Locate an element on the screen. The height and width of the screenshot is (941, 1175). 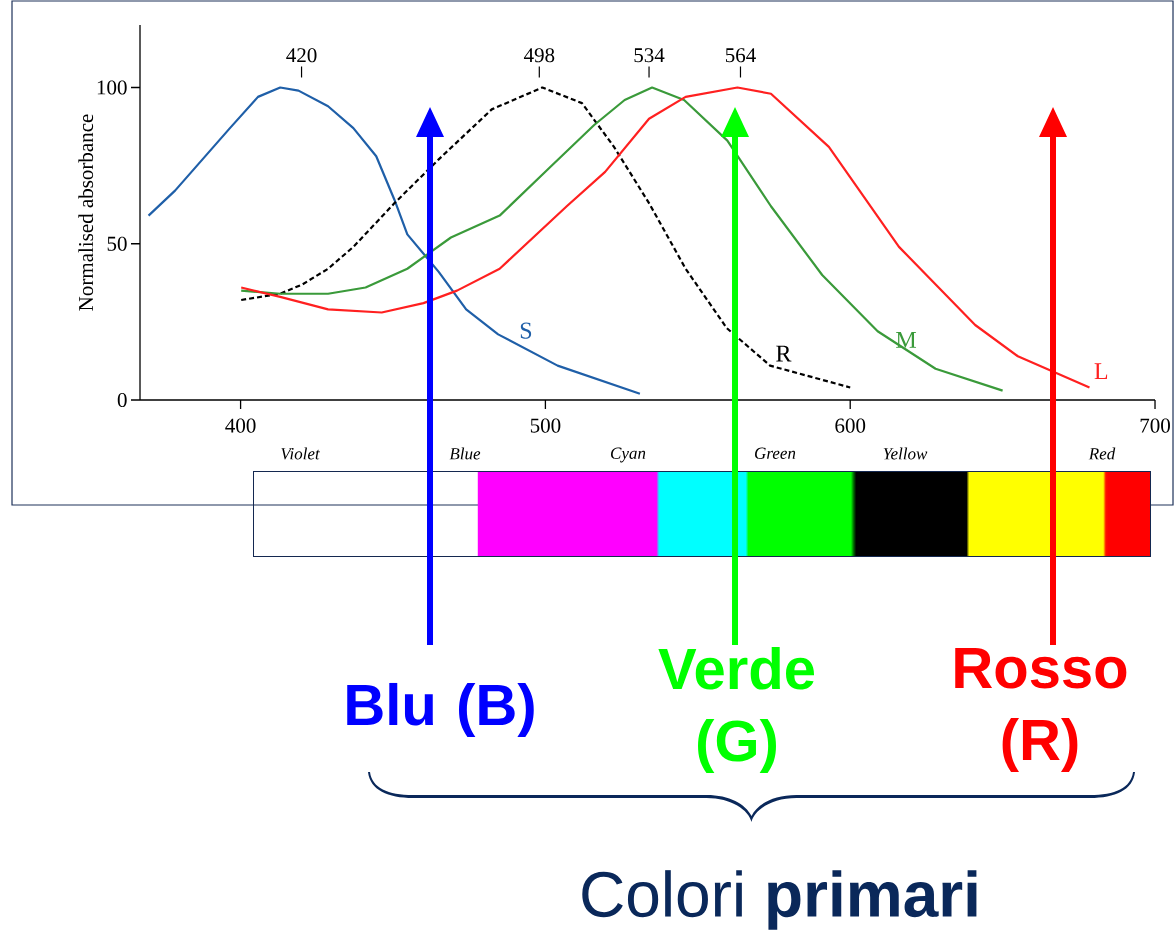
y-axis-title: Normalised absorbance is located at coordinates (86, 212).